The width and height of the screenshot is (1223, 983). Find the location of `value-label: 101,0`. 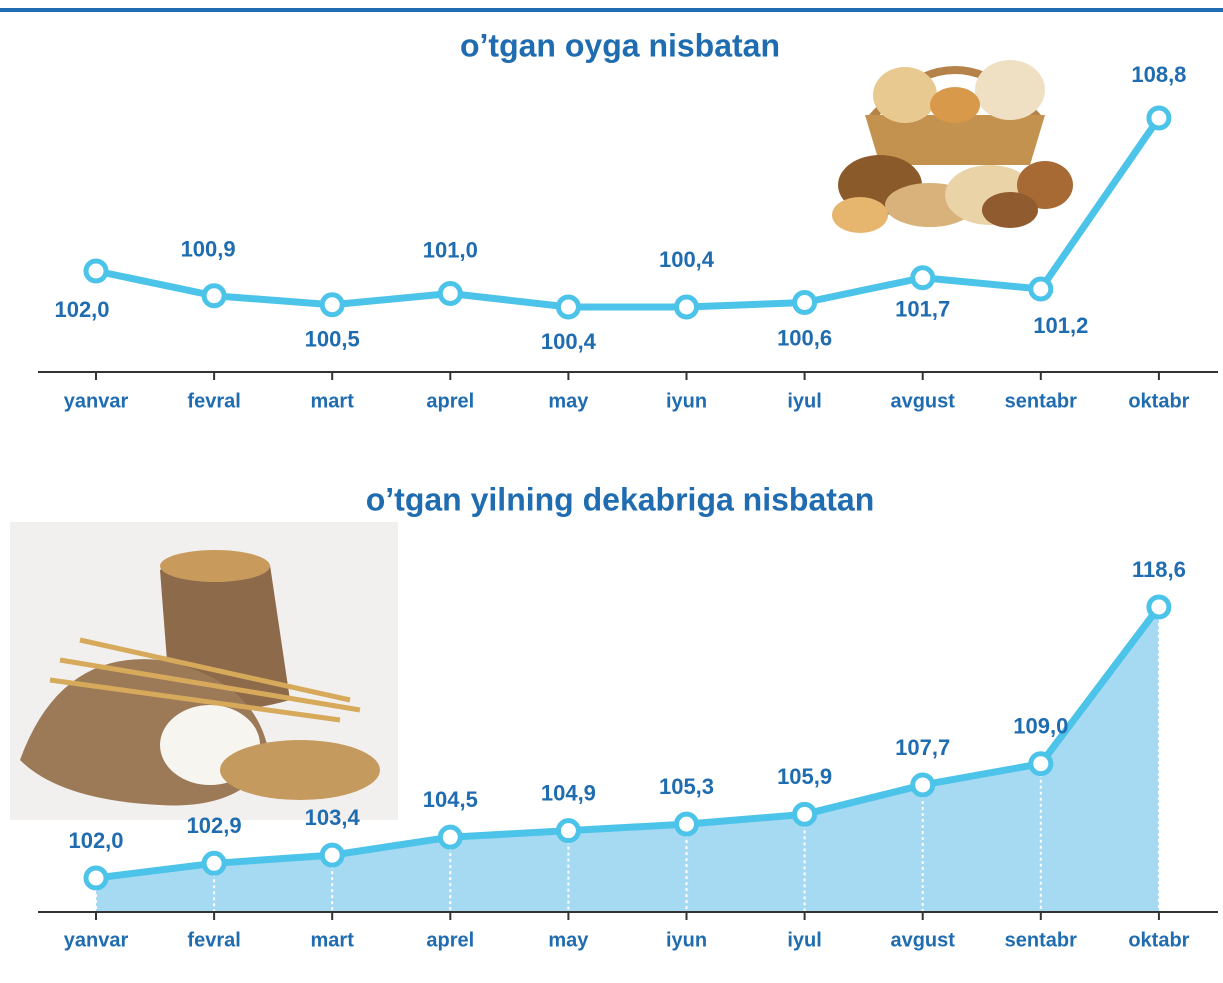

value-label: 101,0 is located at coordinates (450, 249).